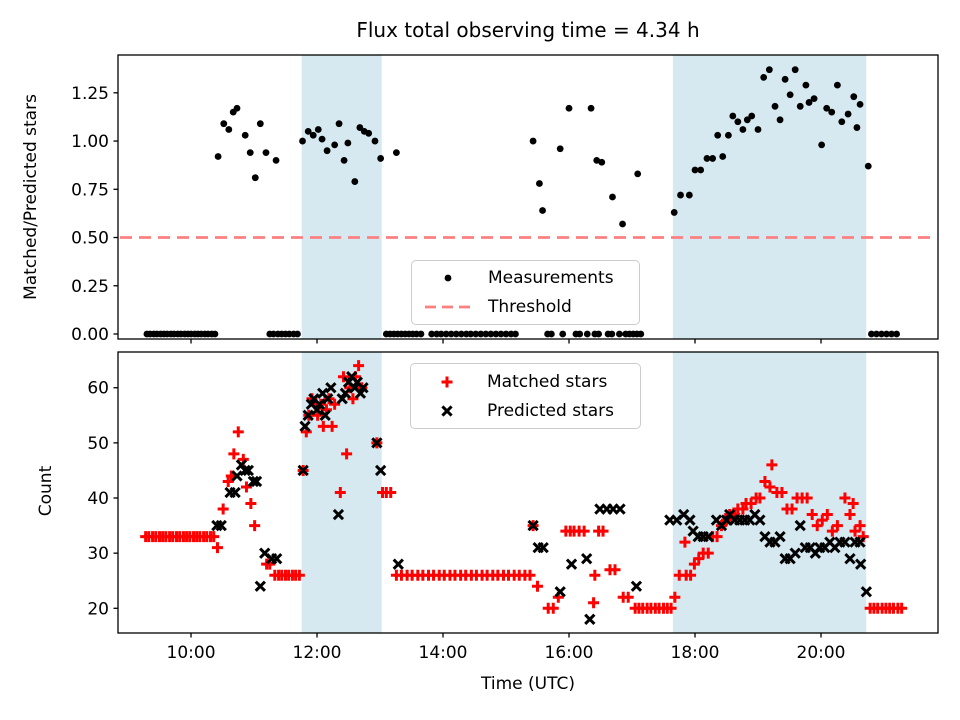 The image size is (960, 720). What do you see at coordinates (569, 653) in the screenshot?
I see `x-tick-label: 16:00` at bounding box center [569, 653].